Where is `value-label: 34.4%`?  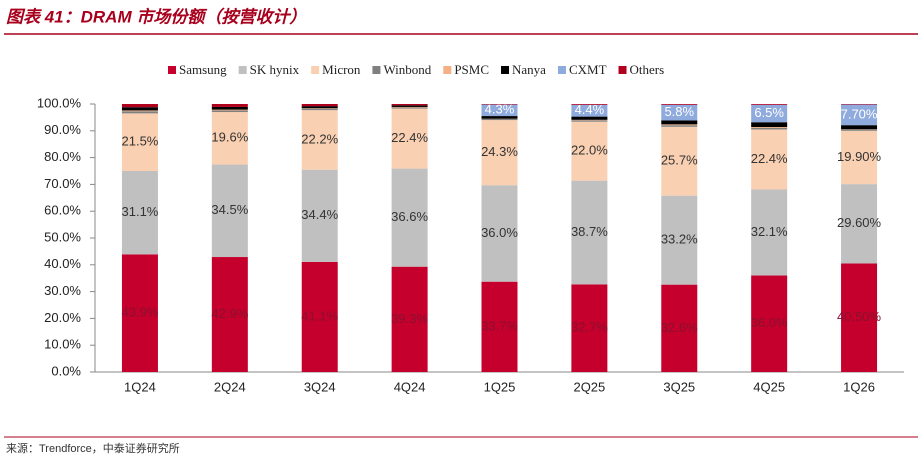
value-label: 34.4% is located at coordinates (319, 214).